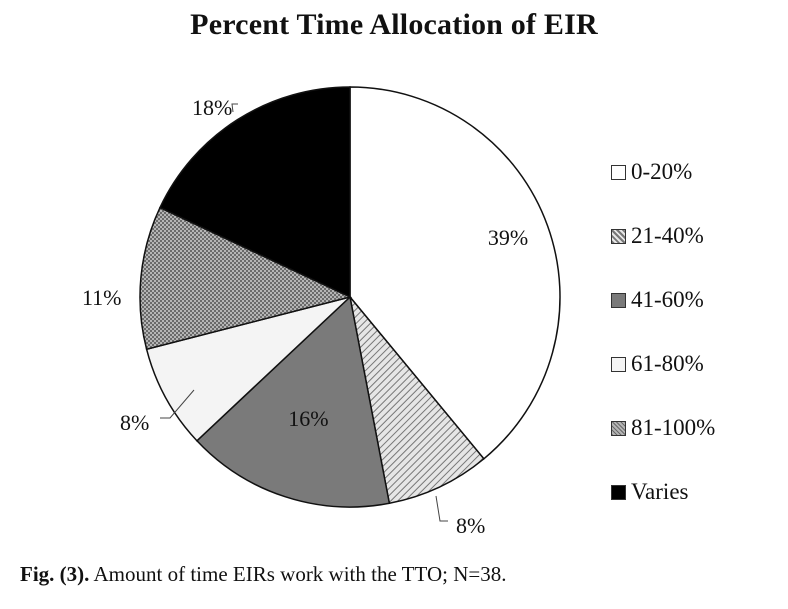 Image resolution: width=788 pixels, height=609 pixels. Describe the element at coordinates (696, 492) in the screenshot. I see `legend-item-varies: Varies` at that location.